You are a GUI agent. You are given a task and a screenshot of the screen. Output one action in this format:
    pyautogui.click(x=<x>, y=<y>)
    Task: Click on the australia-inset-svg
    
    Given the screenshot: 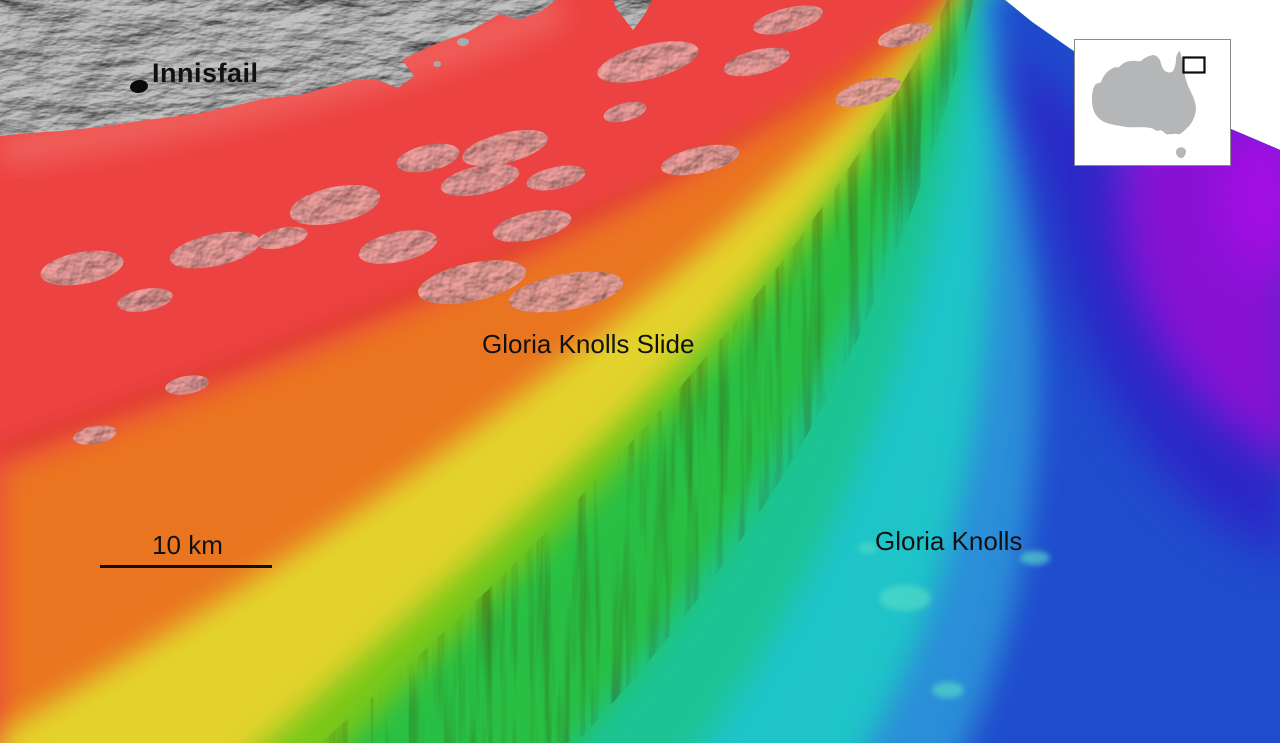 What is the action you would take?
    pyautogui.click(x=1148, y=105)
    